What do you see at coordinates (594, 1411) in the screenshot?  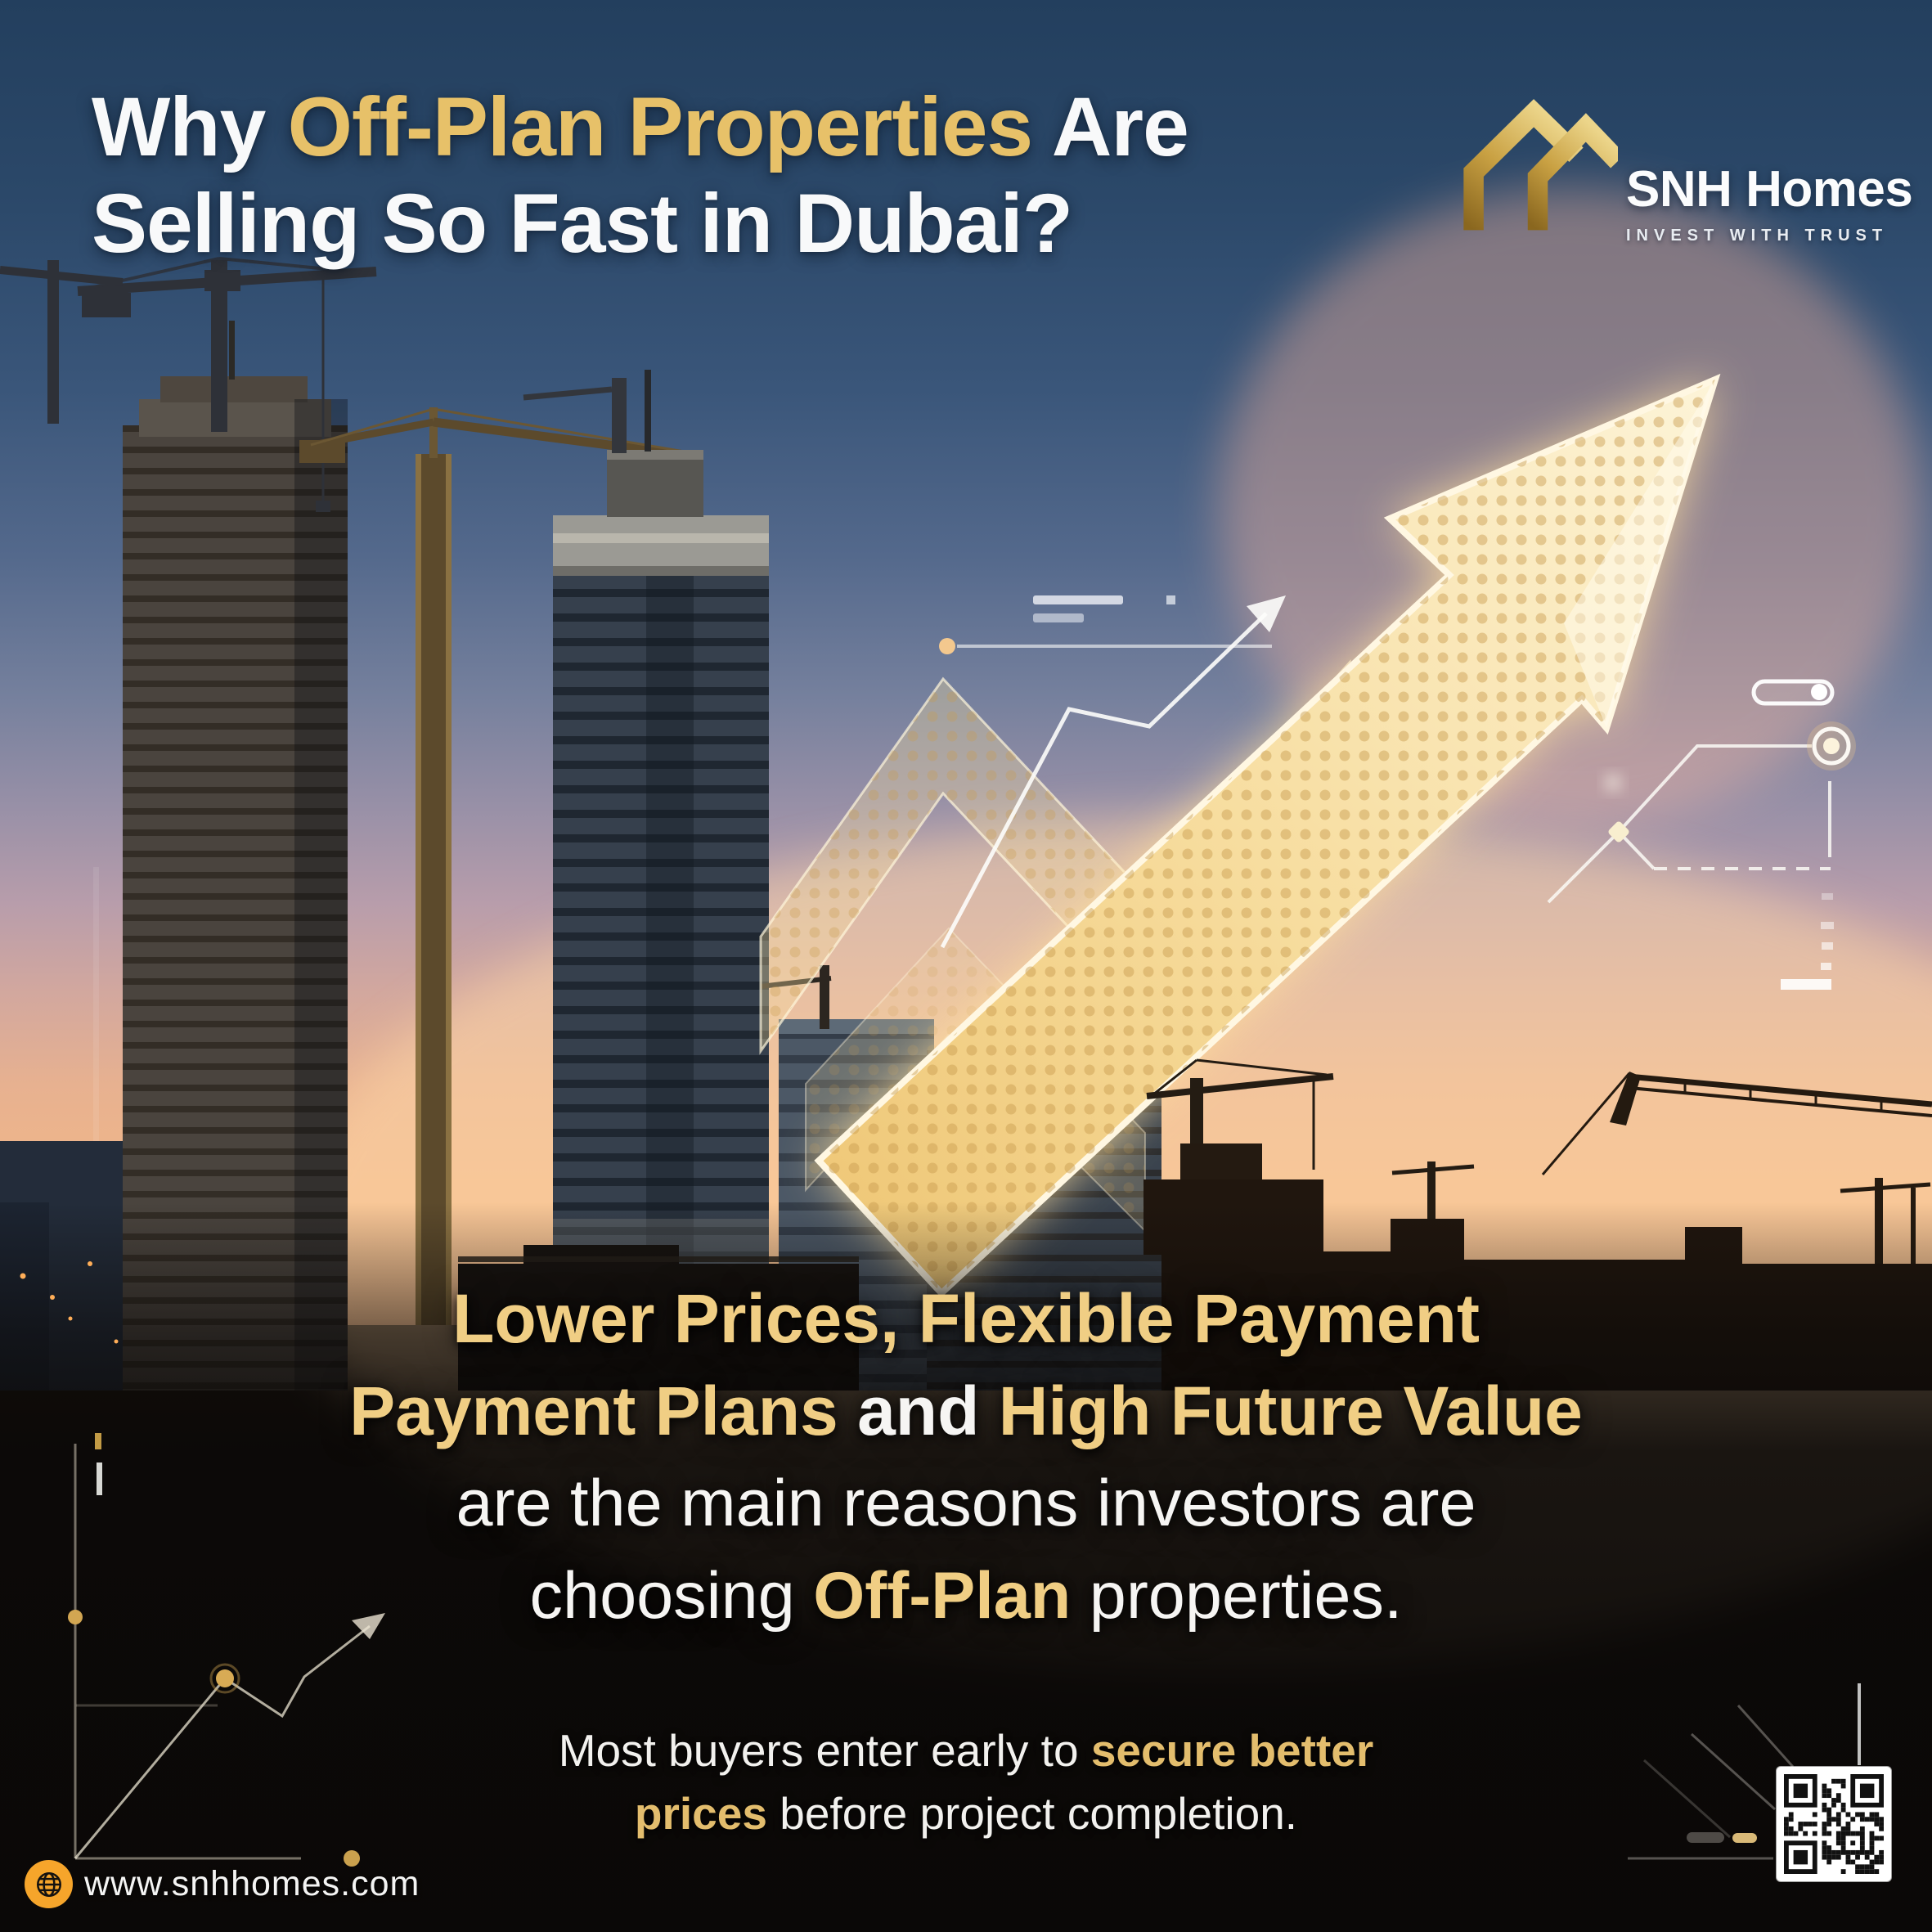 I see `message-line2-gold1: Payment Plans` at bounding box center [594, 1411].